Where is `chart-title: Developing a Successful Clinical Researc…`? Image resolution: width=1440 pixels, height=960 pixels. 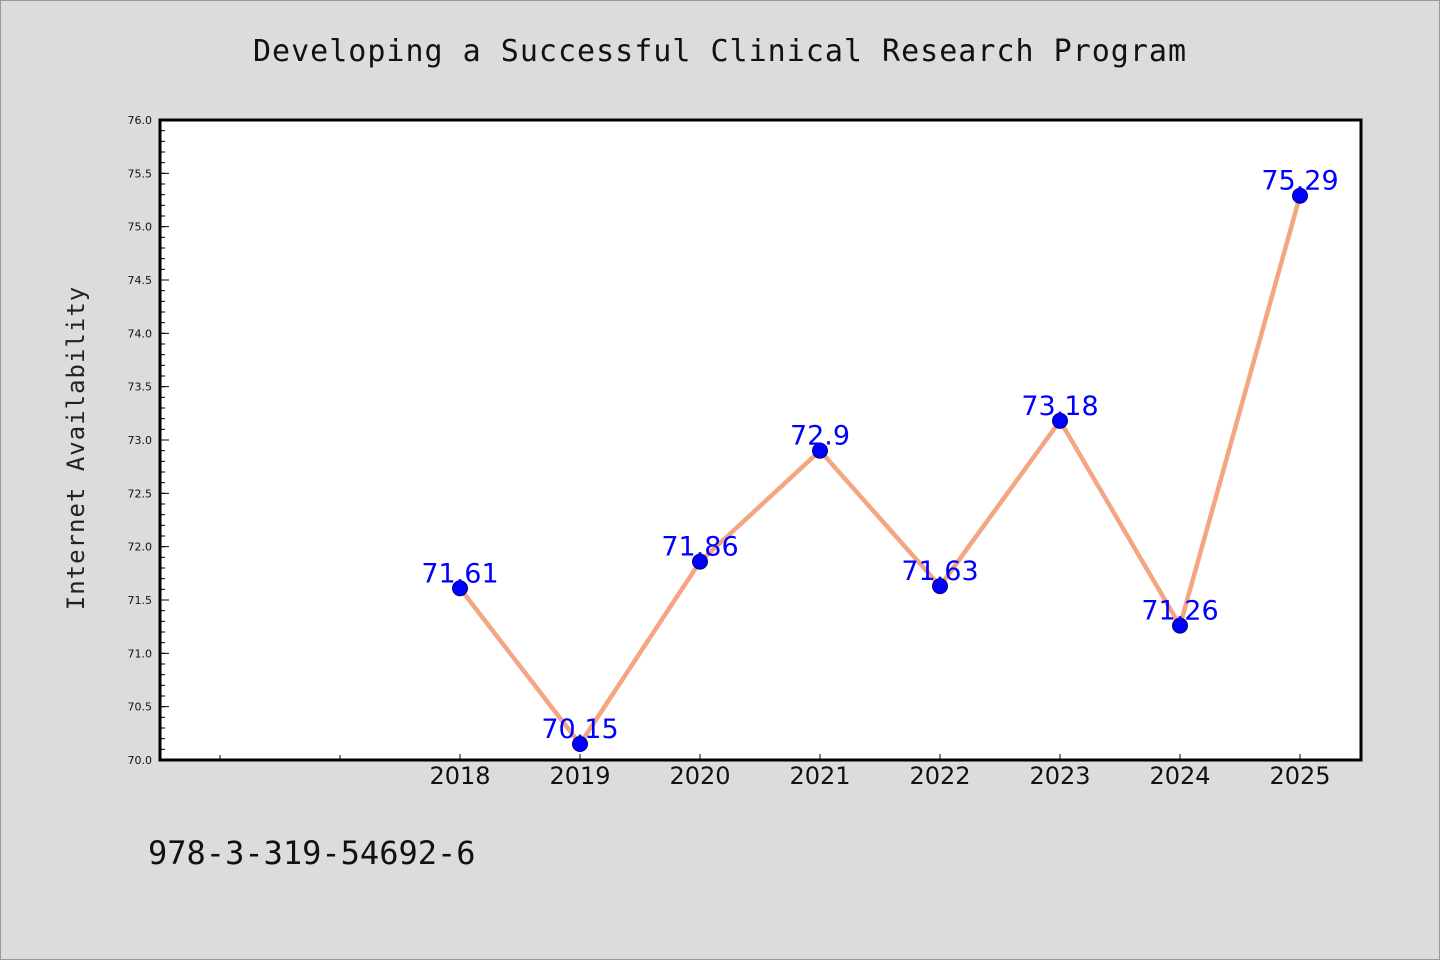 chart-title: Developing a Successful Clinical Researc… is located at coordinates (719, 51).